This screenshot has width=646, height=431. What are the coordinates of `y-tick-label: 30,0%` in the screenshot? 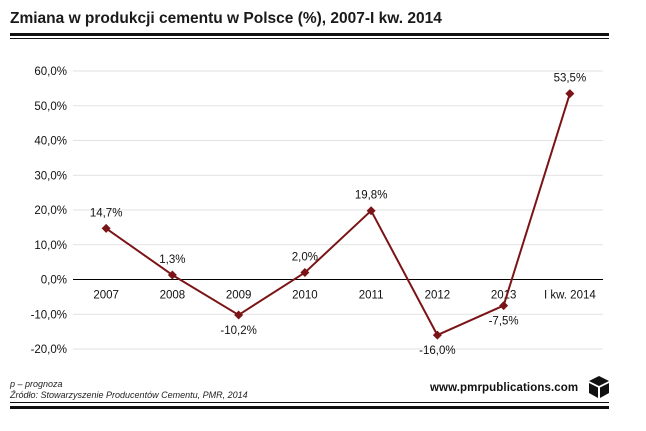 It's located at (50, 176).